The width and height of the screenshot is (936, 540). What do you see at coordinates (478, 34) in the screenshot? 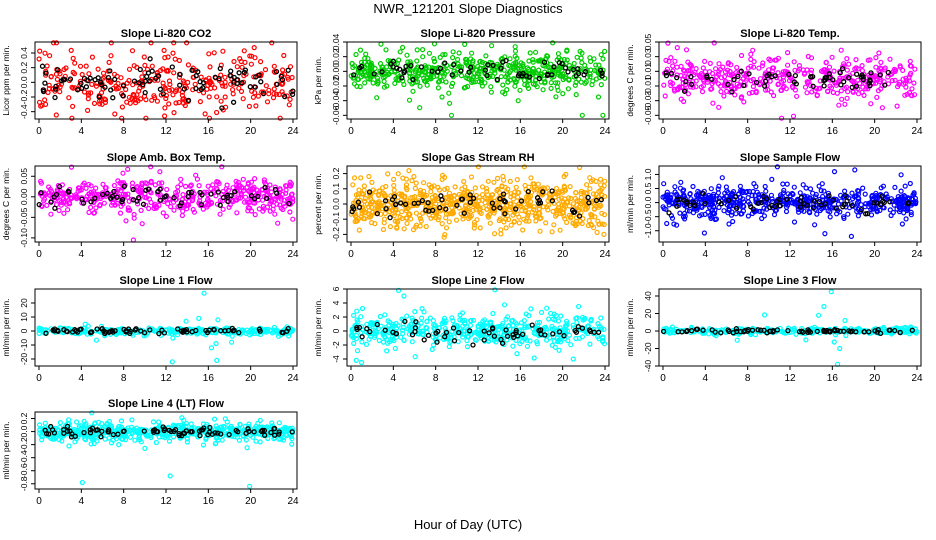
I see `panel-title: Slope Li-820 Pressure` at bounding box center [478, 34].